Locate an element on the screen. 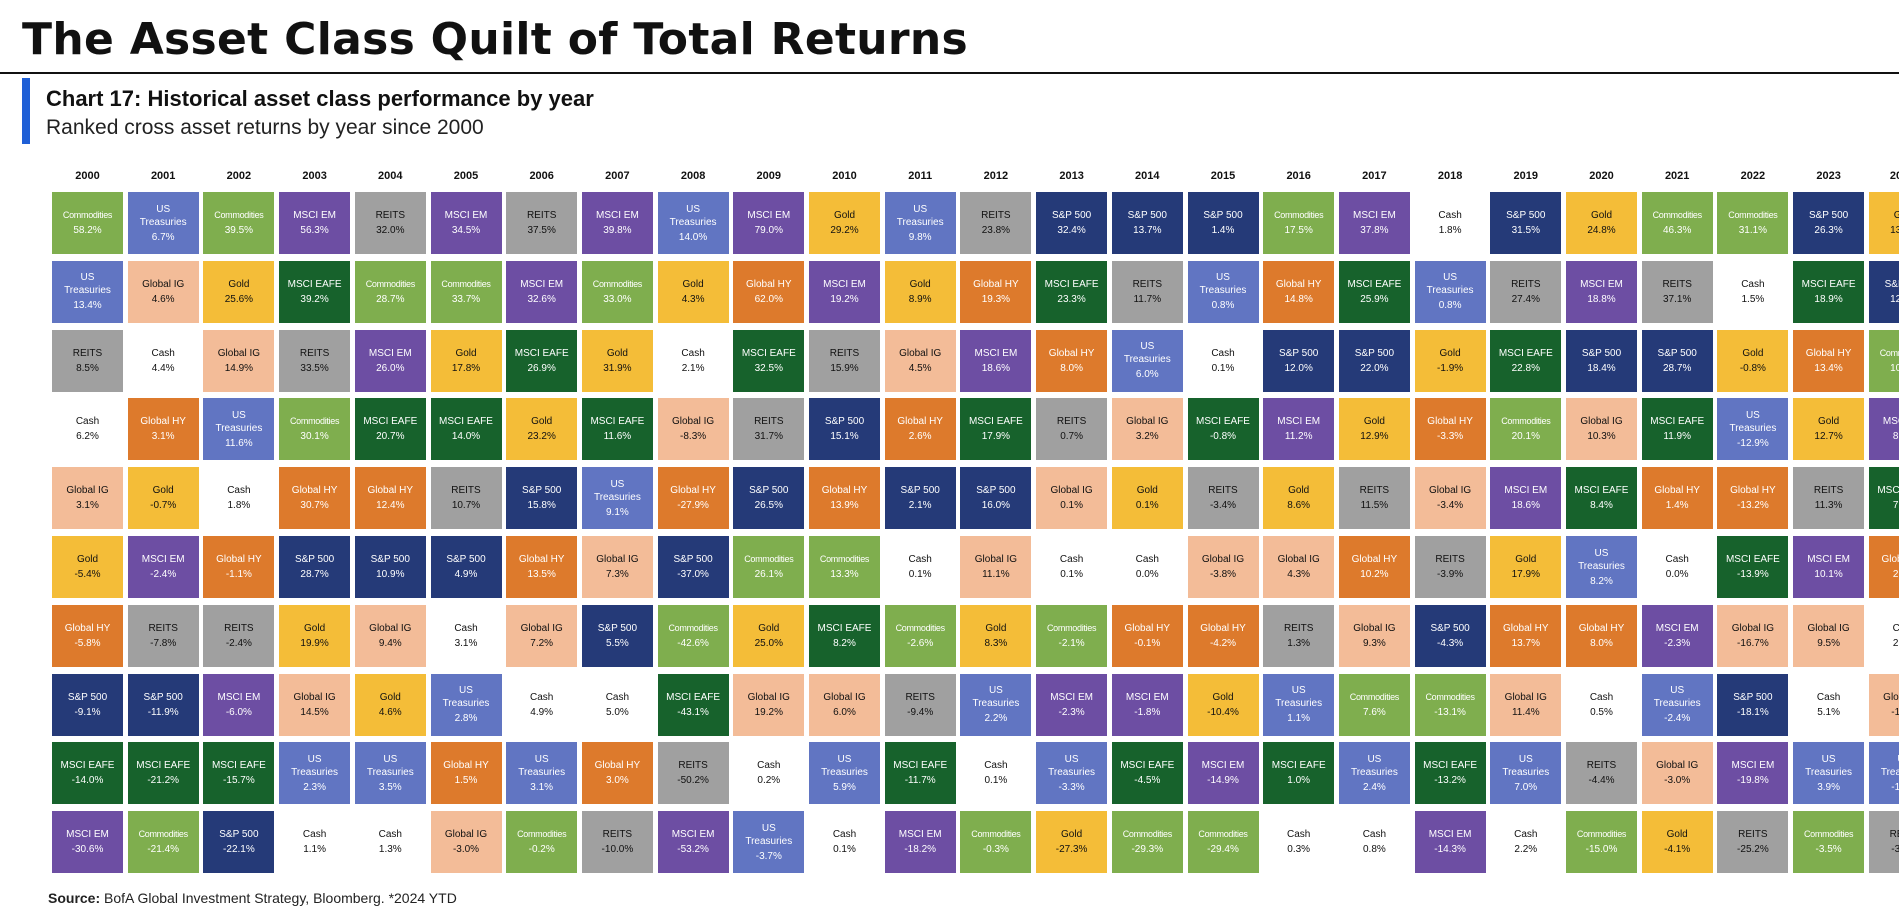  quilt-cell: Global HY -5.8% is located at coordinates (87, 635).